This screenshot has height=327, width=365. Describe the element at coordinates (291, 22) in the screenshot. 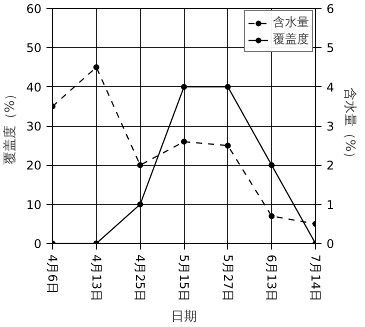

I see `legend-label: 含水量` at that location.